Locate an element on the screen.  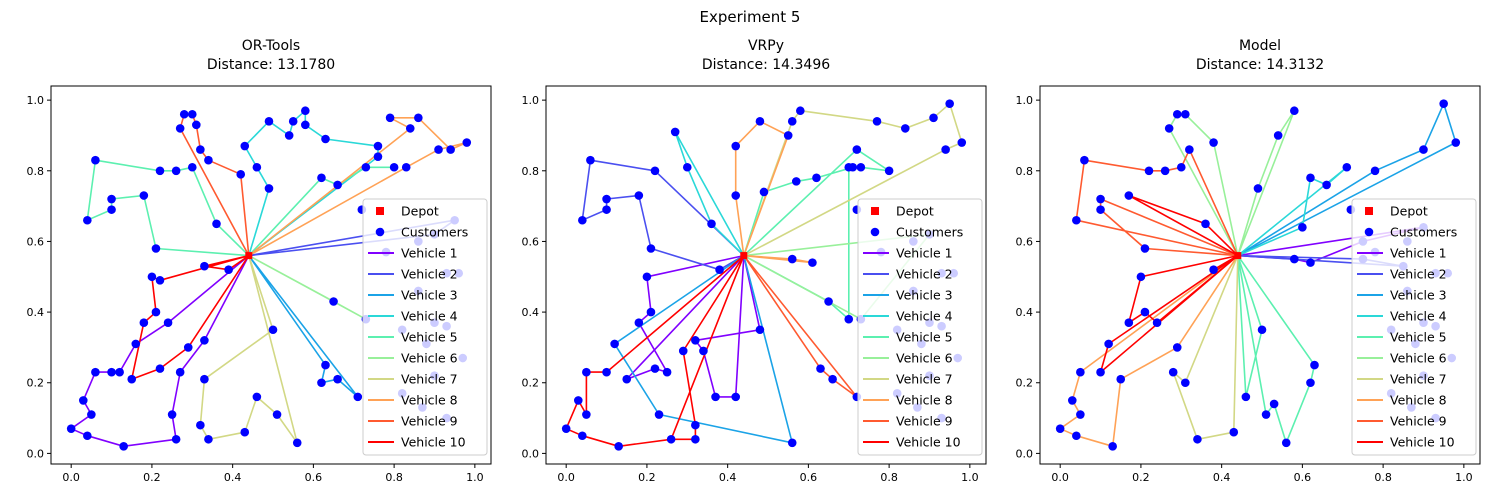
legend-vehicle-label: Vehicle 8 is located at coordinates (924, 400).